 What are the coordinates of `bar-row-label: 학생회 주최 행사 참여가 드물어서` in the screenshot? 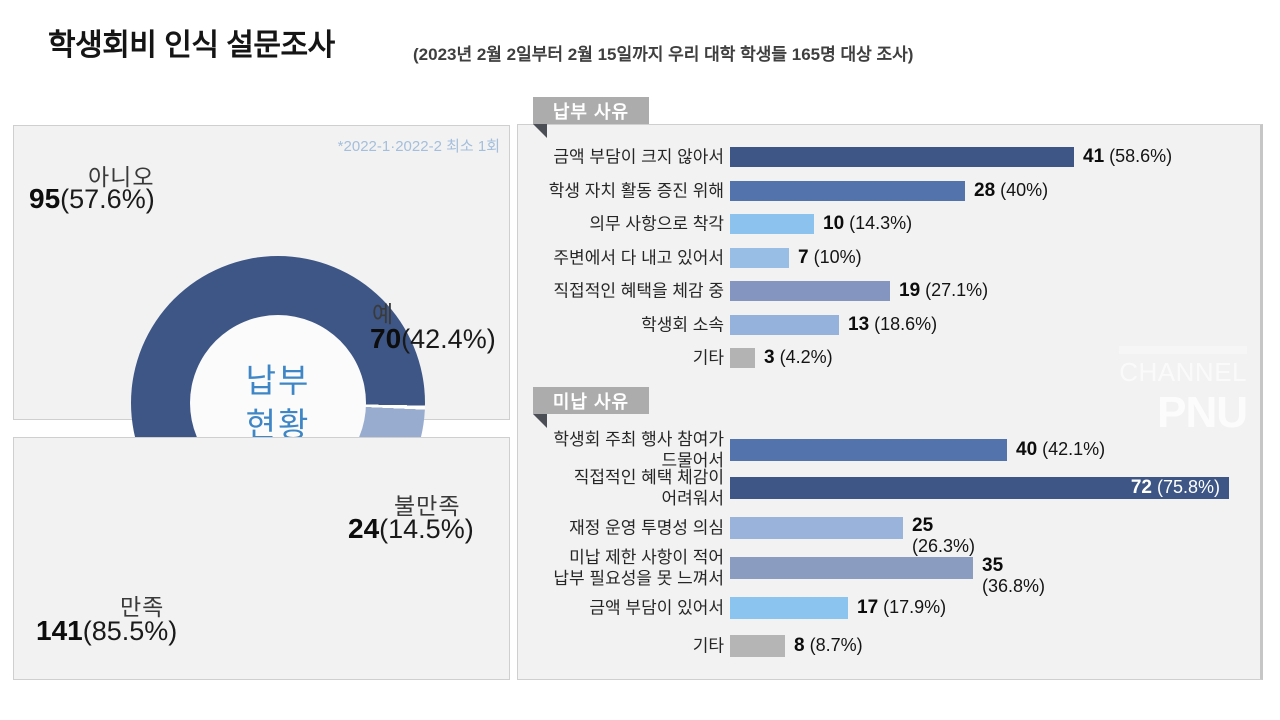 It's located at (638, 450).